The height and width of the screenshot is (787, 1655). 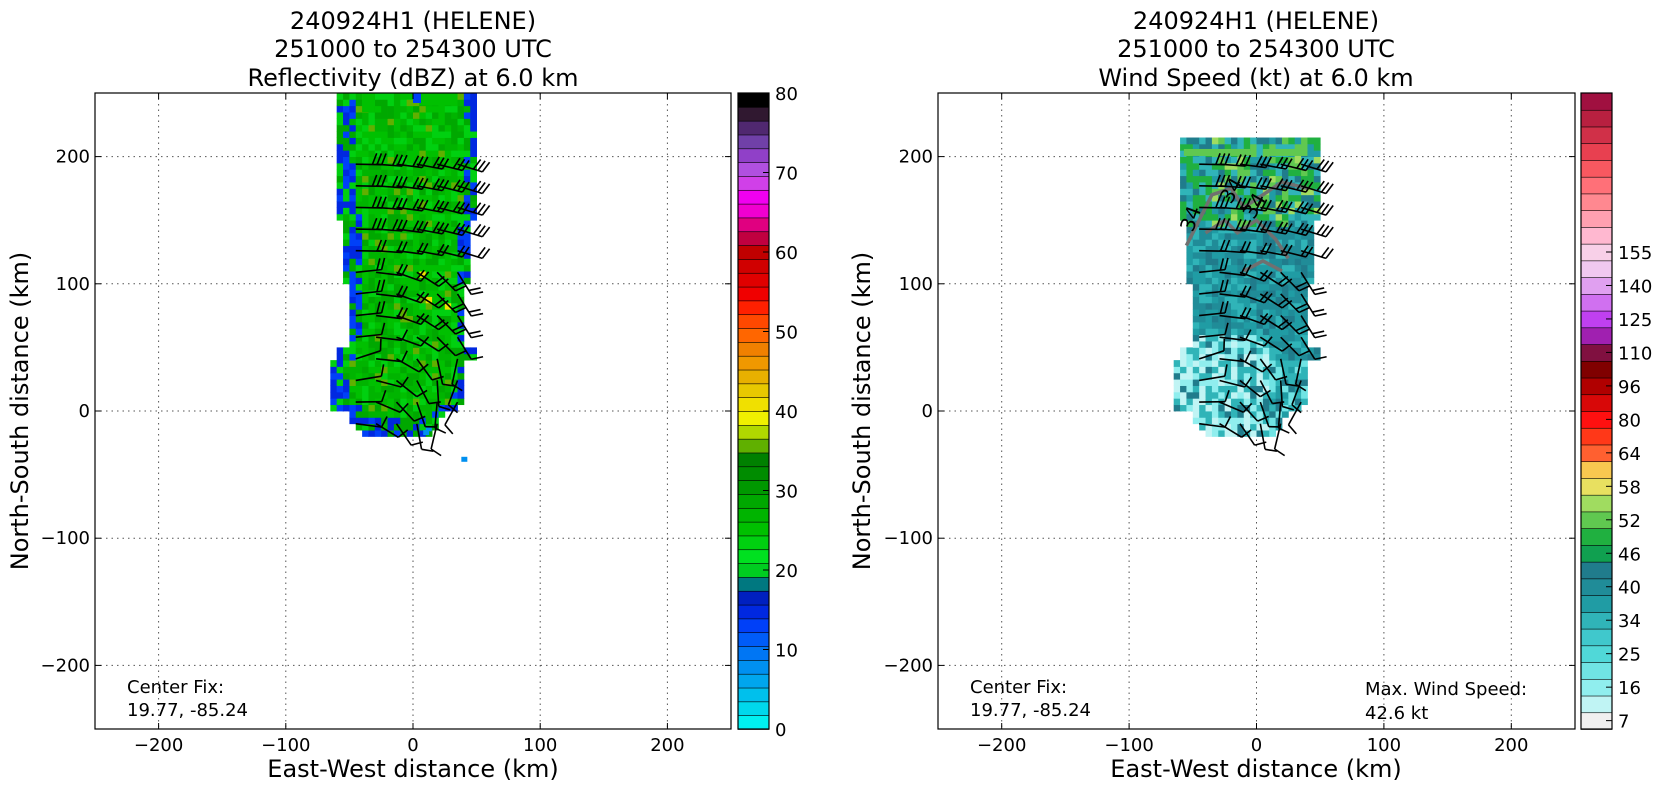 I want to click on reflectivity-center-fix-value: 19.77, -85.24, so click(x=187, y=710).